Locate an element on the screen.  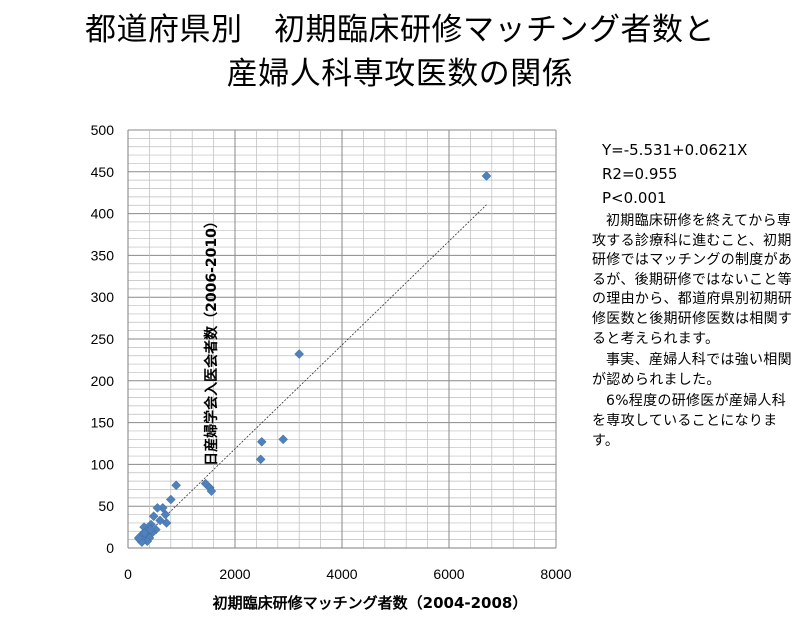
description-paragraph-2: 事実、産婦人科では強い相関が認められました。 is located at coordinates (692, 370).